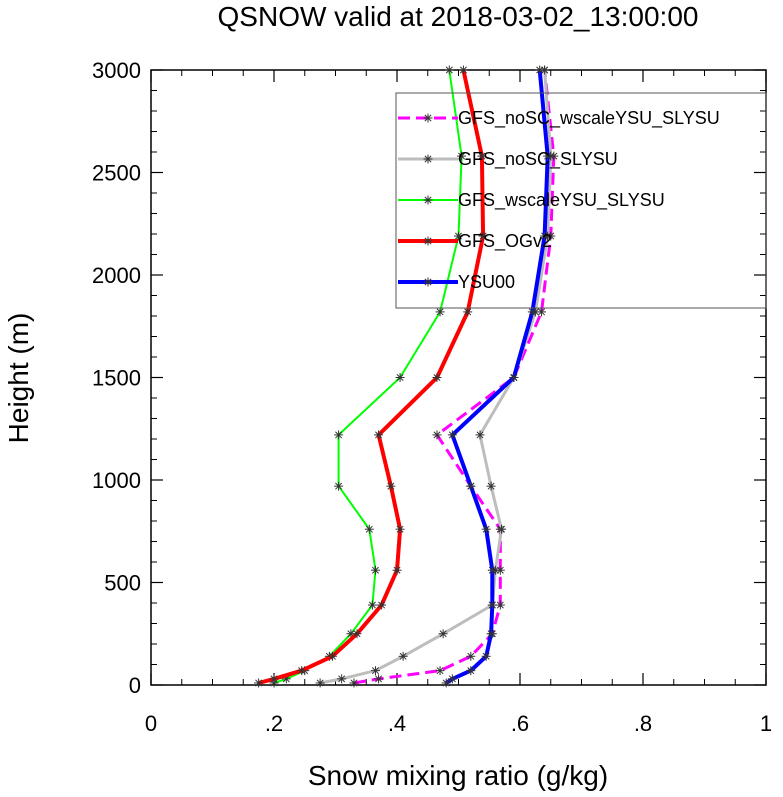 The width and height of the screenshot is (783, 797). What do you see at coordinates (458, 775) in the screenshot?
I see `x-axis-label: Snow mixing ratio (g/kg)` at bounding box center [458, 775].